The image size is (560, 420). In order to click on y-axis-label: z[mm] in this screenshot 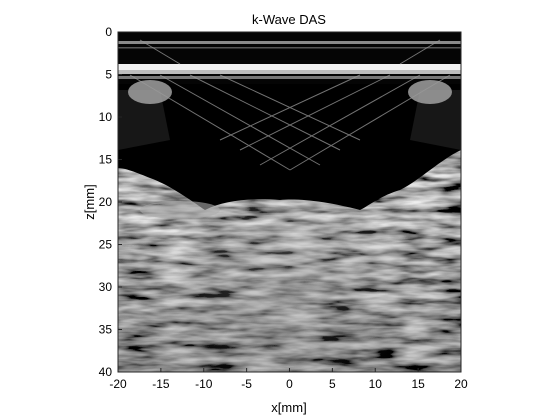, I will do `click(89, 201)`.